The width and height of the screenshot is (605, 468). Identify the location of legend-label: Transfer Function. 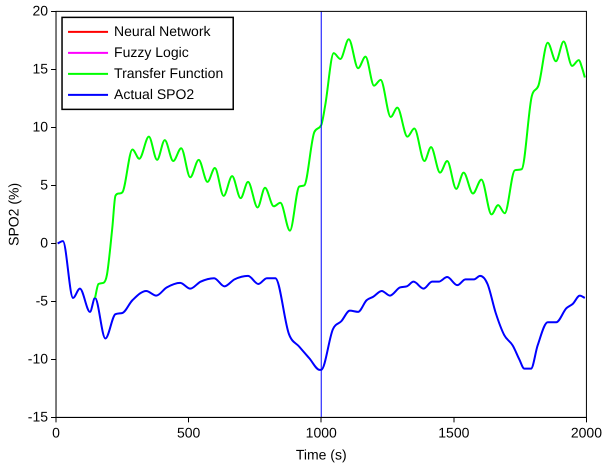
(169, 72).